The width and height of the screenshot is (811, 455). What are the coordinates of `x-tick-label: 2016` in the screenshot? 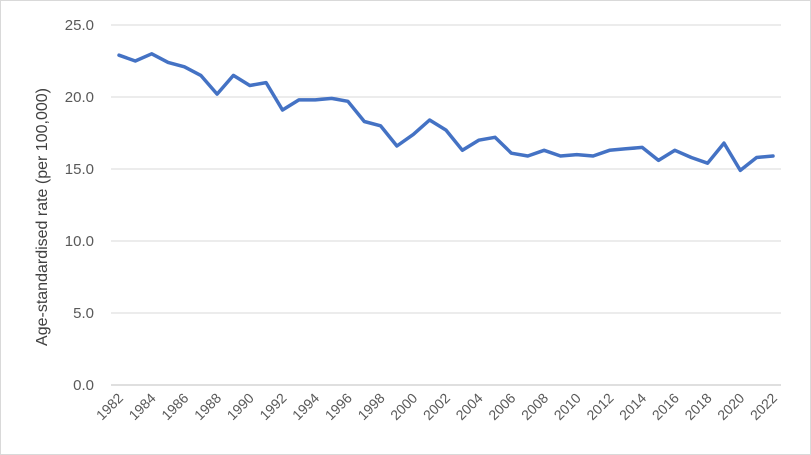 It's located at (665, 406).